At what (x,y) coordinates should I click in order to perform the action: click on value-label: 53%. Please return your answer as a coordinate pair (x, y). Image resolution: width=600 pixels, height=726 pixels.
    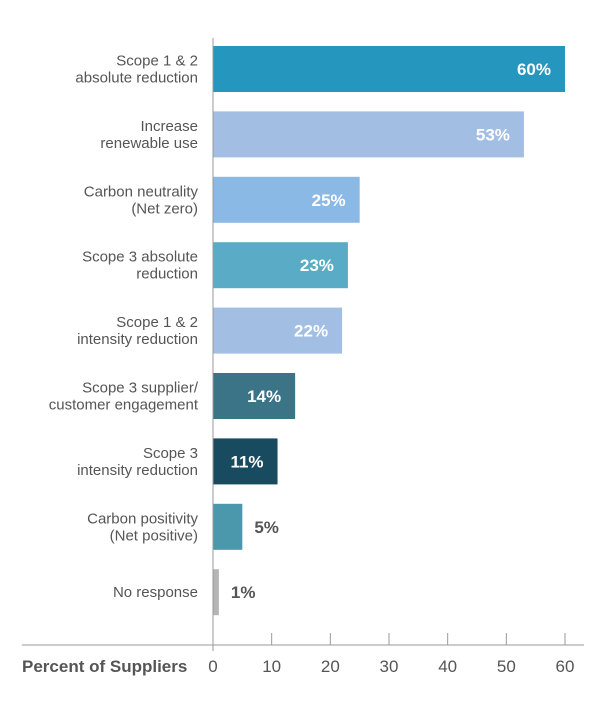
    Looking at the image, I should click on (493, 134).